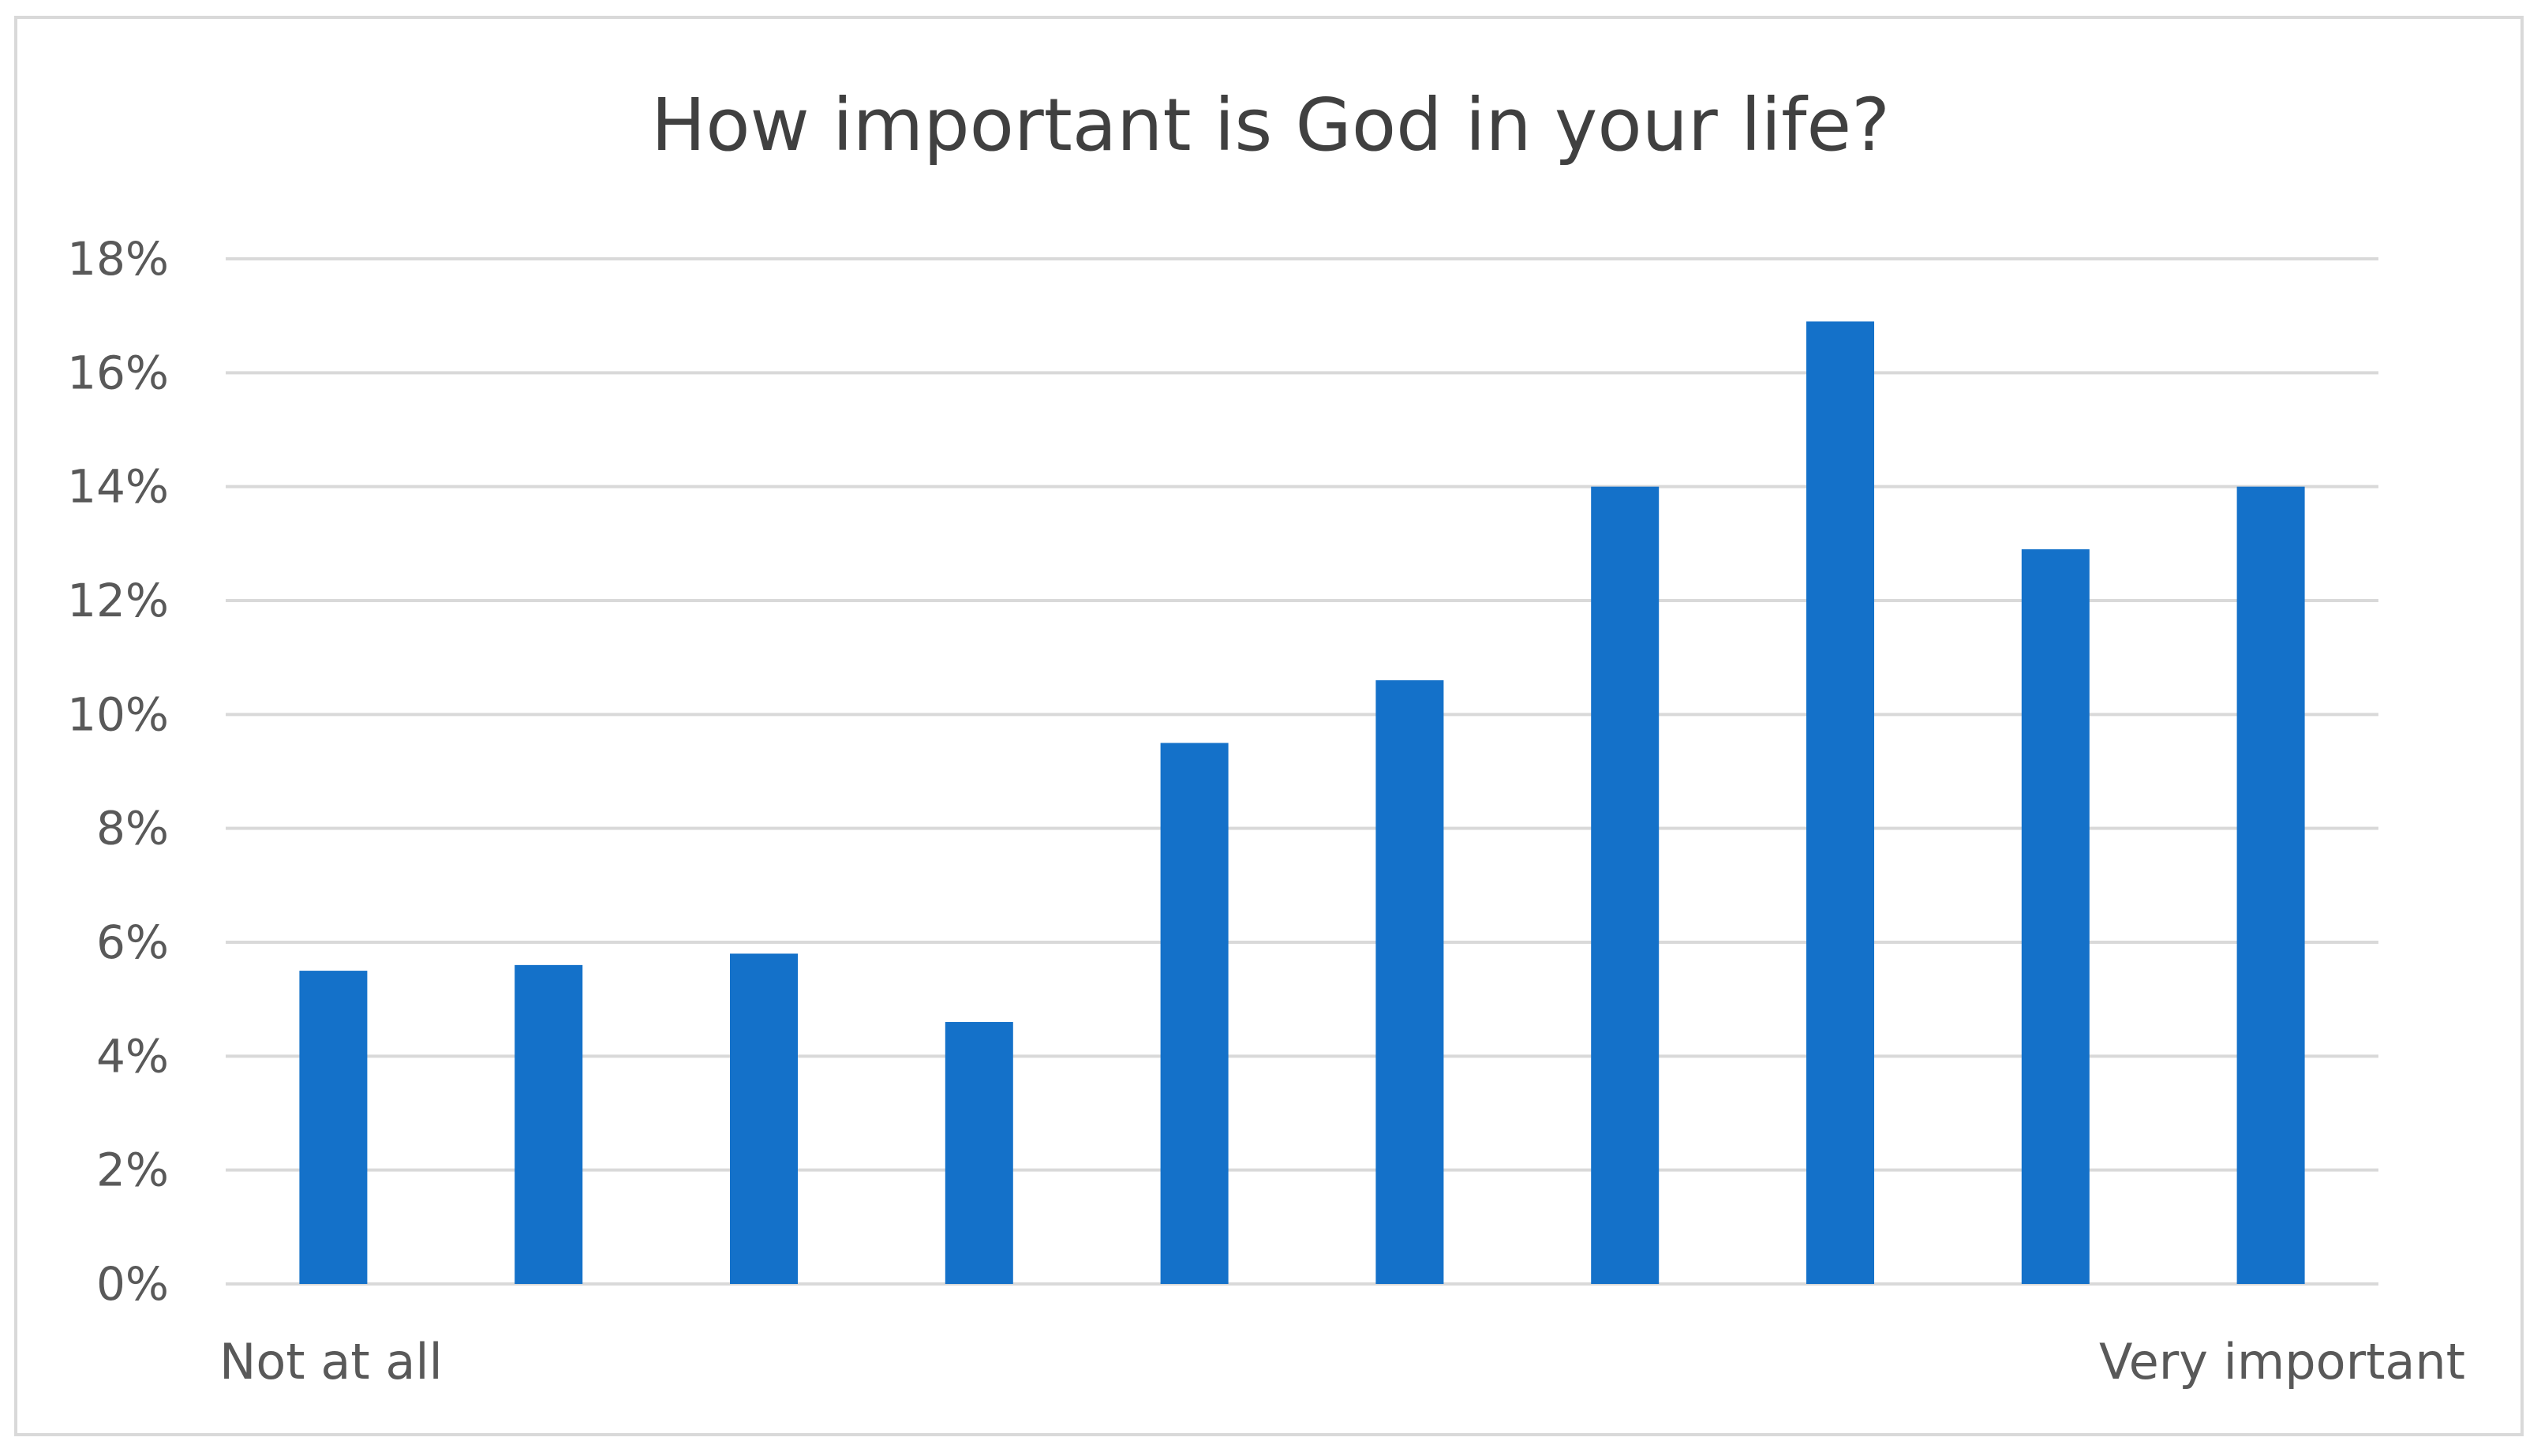  What do you see at coordinates (1270, 125) in the screenshot?
I see `chart-title: How important is God in your life?` at bounding box center [1270, 125].